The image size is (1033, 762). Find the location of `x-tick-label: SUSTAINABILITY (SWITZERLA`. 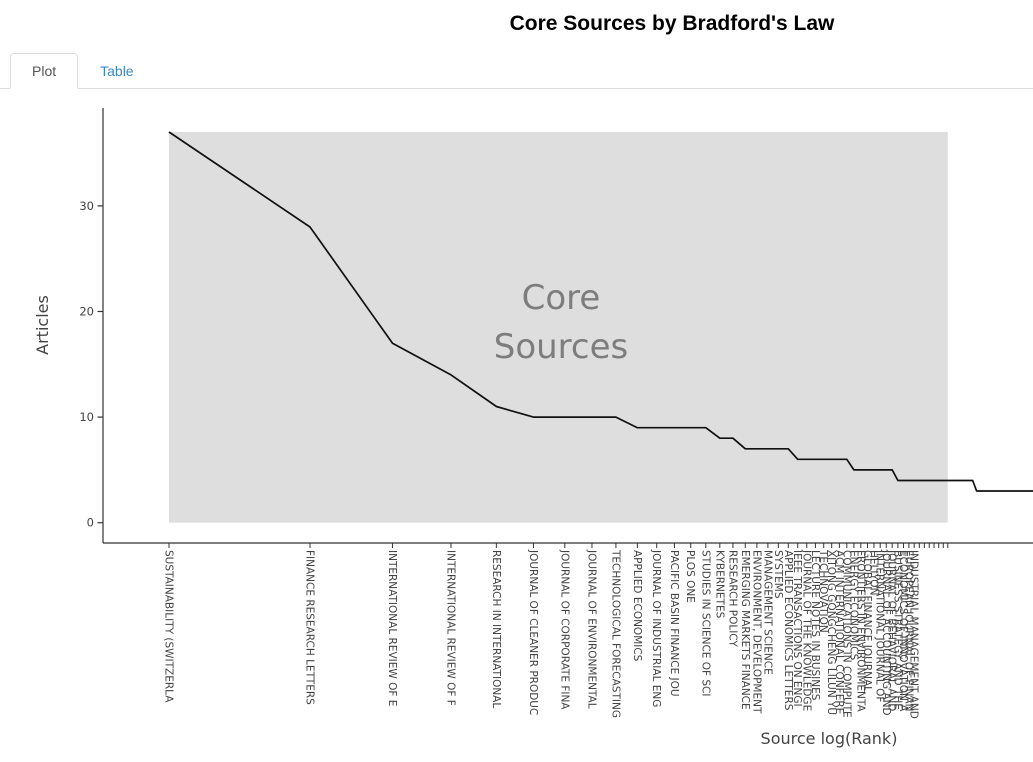

x-tick-label: SUSTAINABILITY (SWITZERLA is located at coordinates (169, 626).